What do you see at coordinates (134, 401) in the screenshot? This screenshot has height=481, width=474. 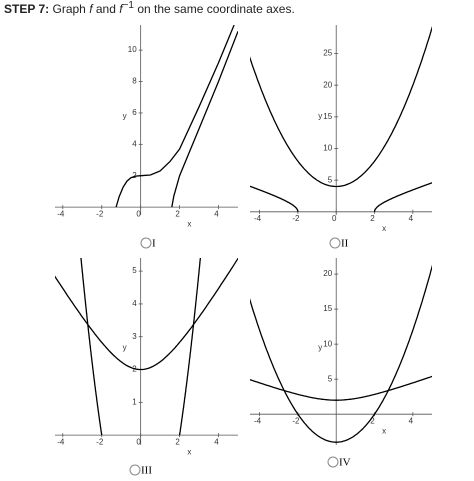 I see `y-tick-label: 1` at bounding box center [134, 401].